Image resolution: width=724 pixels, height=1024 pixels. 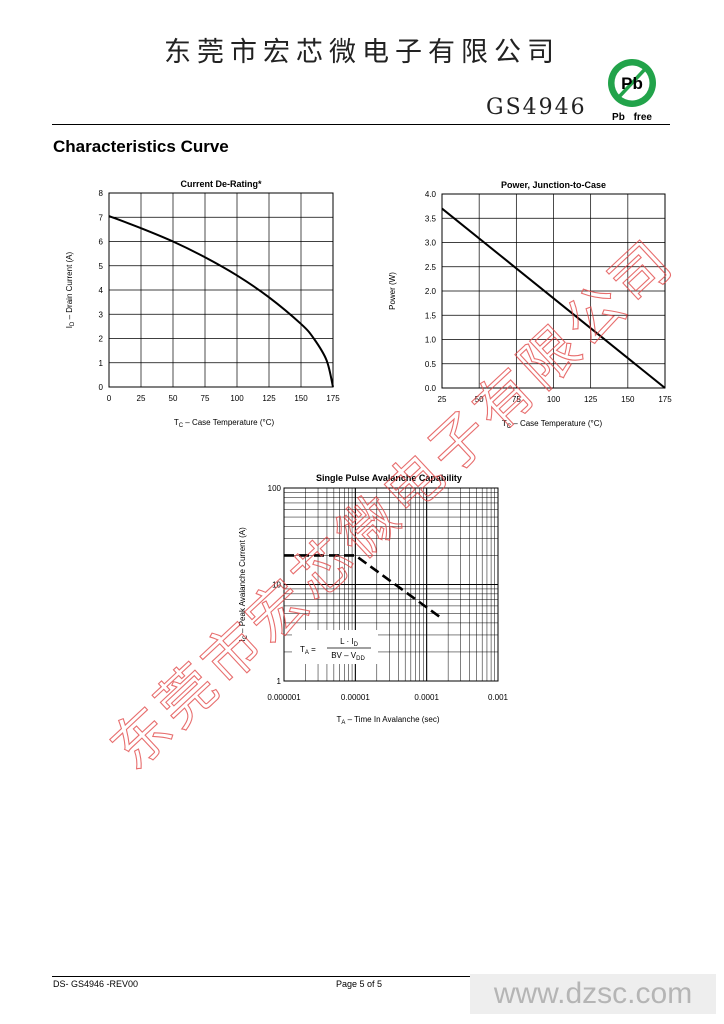 I want to click on y-tick-label: 1.5, so click(x=431, y=315).